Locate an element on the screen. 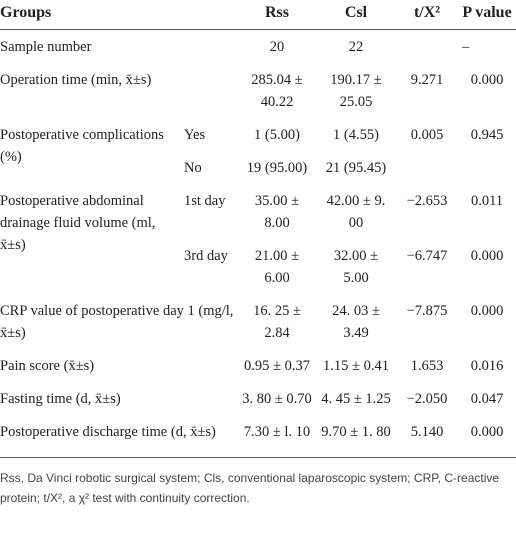 The width and height of the screenshot is (516, 543). cell: −2.050 is located at coordinates (427, 399).